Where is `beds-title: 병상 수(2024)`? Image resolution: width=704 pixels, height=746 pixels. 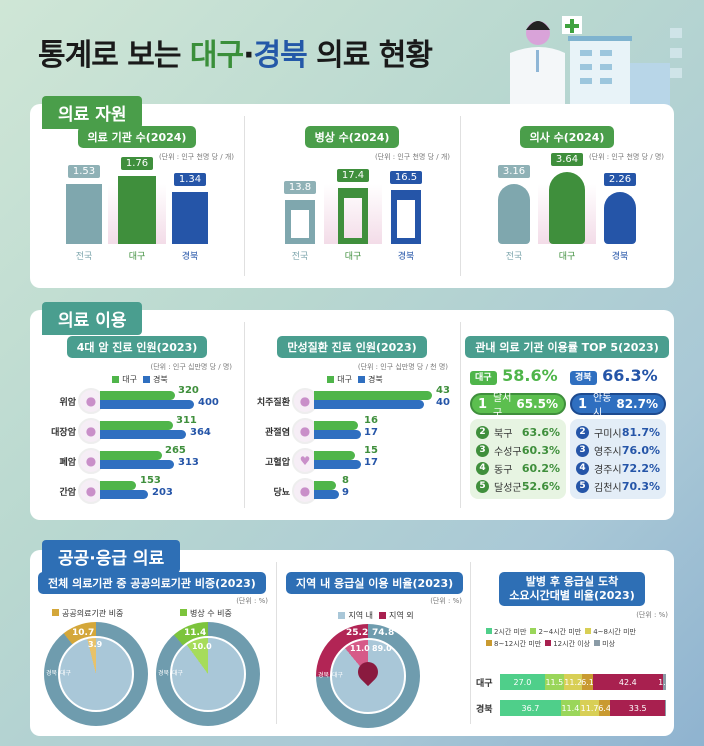
beds-title: 병상 수(2024) is located at coordinates (352, 137).